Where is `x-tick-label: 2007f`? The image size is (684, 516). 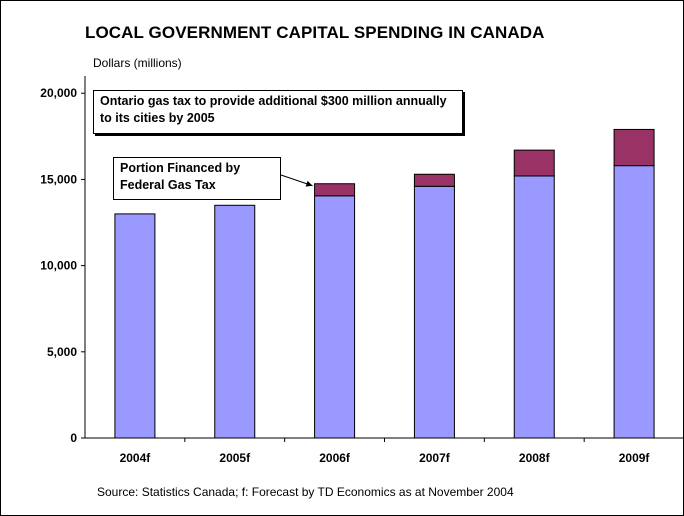
x-tick-label: 2007f is located at coordinates (435, 458).